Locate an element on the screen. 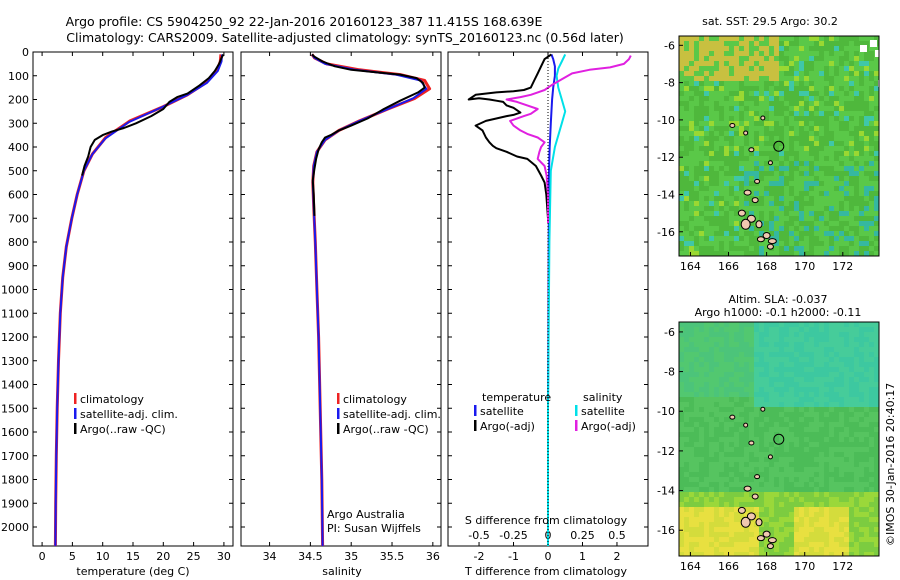  sla-island is located at coordinates (770, 546).